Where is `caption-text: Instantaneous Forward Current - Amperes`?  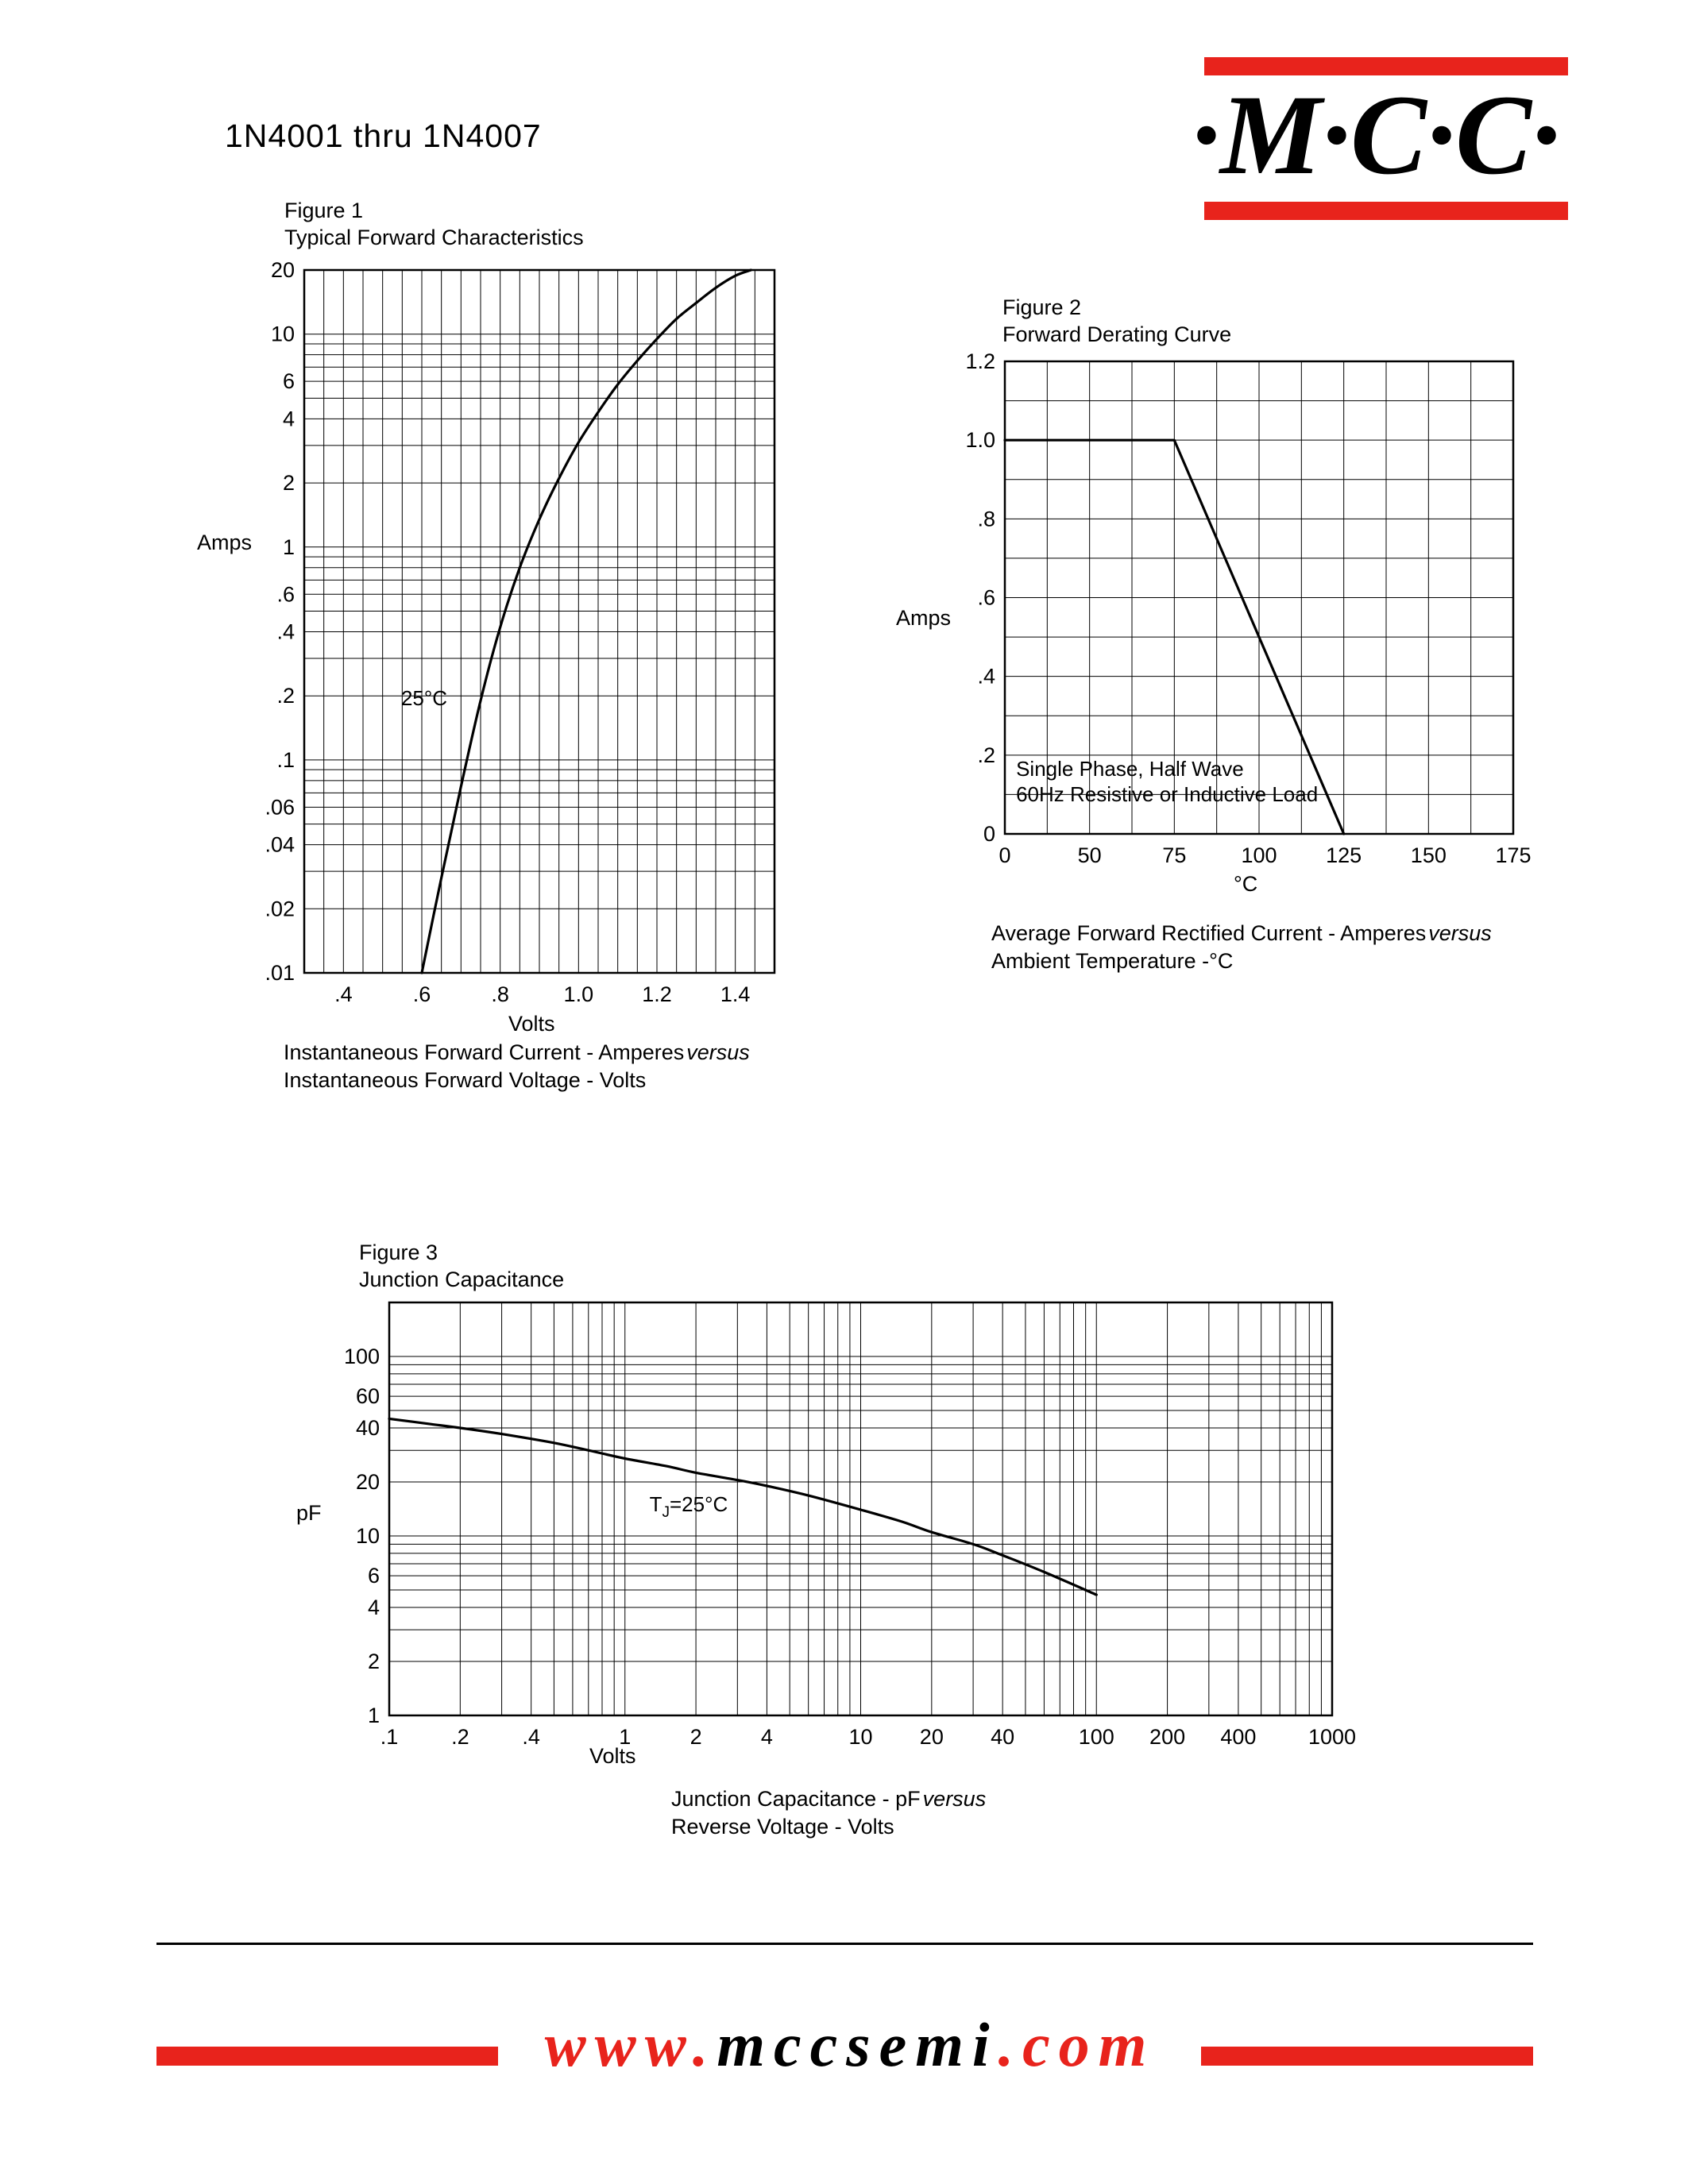 caption-text: Instantaneous Forward Current - Amperes is located at coordinates (485, 1052).